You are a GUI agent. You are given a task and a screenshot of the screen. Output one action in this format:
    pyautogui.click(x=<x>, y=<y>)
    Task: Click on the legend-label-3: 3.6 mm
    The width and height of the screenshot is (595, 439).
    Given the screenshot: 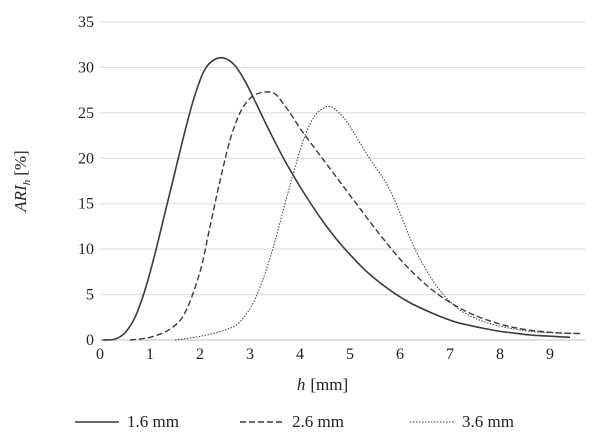 What is the action you would take?
    pyautogui.click(x=488, y=421)
    